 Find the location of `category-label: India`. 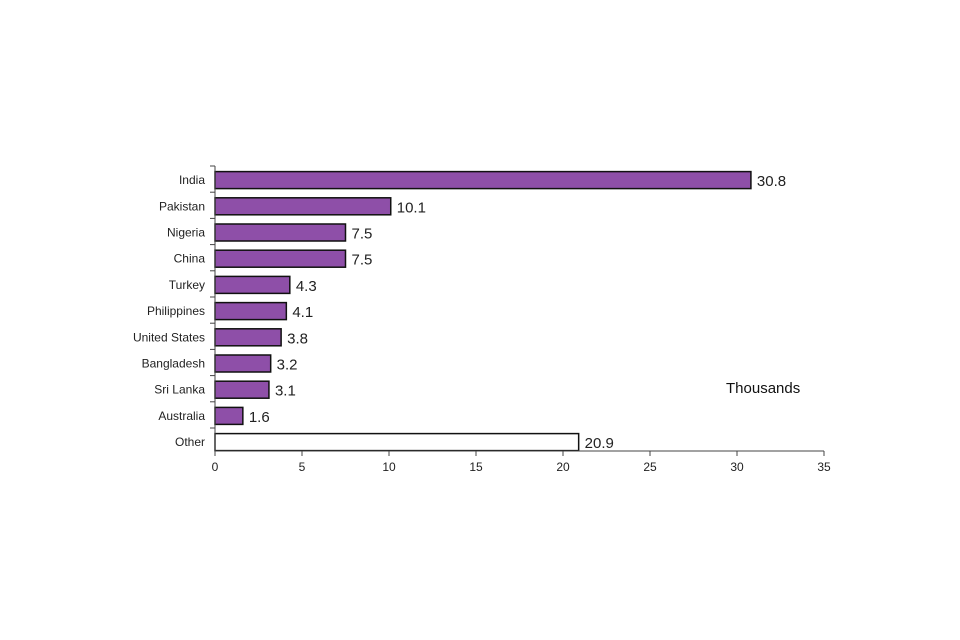

category-label: India is located at coordinates (192, 180).